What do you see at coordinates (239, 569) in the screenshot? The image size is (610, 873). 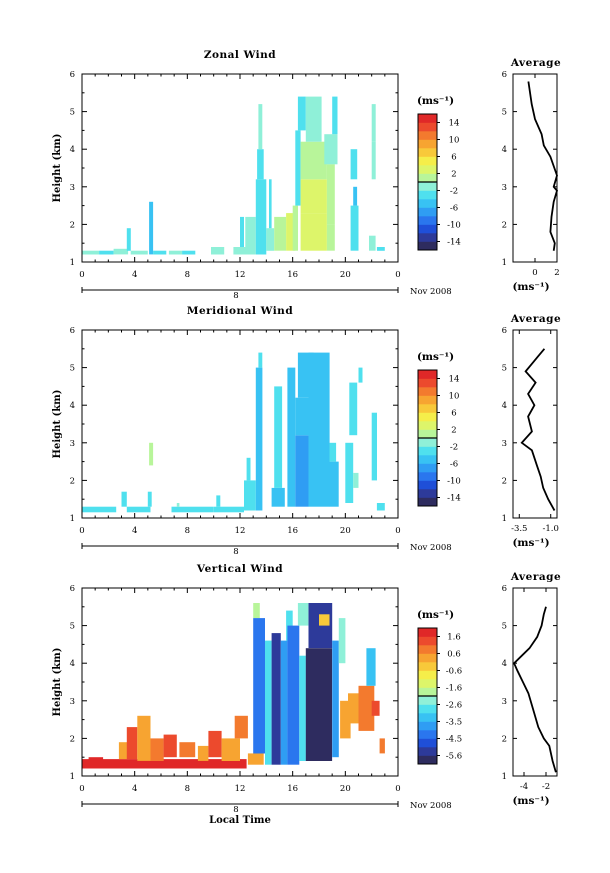 I see `panel-title: Vertical Wind` at bounding box center [239, 569].